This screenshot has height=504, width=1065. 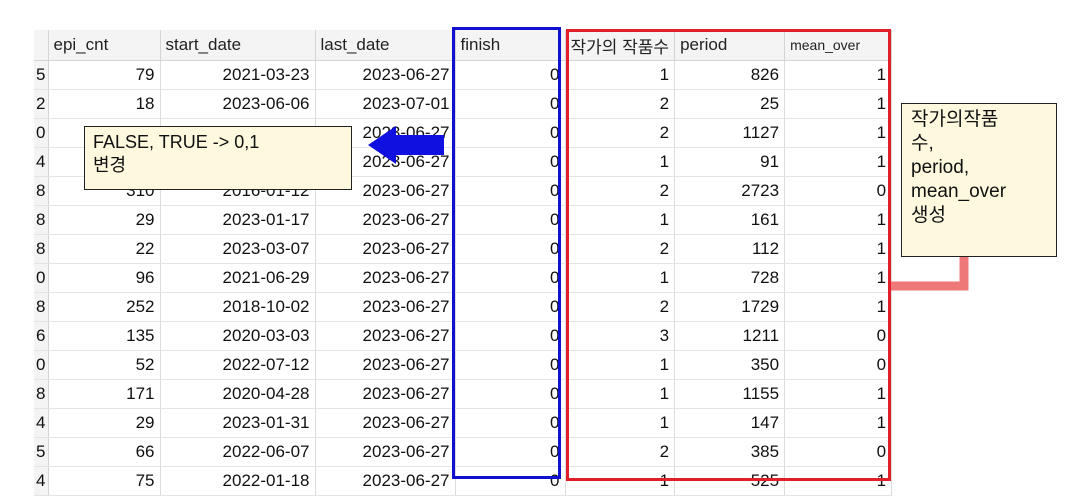 What do you see at coordinates (104, 394) in the screenshot?
I see `epi-cnt-cell: 171` at bounding box center [104, 394].